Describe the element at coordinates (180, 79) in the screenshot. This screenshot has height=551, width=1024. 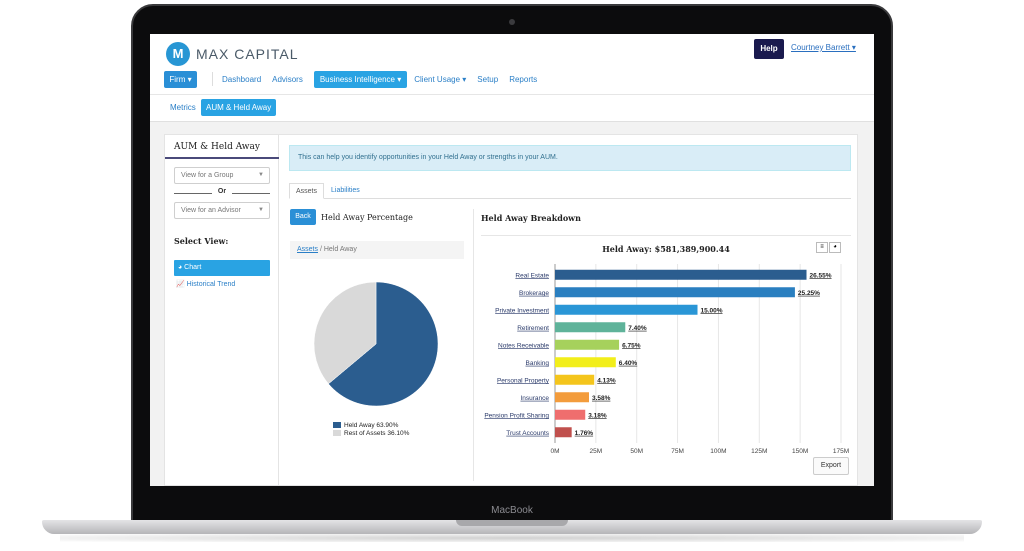
I see `firm-dropdown: Firm ▾` at that location.